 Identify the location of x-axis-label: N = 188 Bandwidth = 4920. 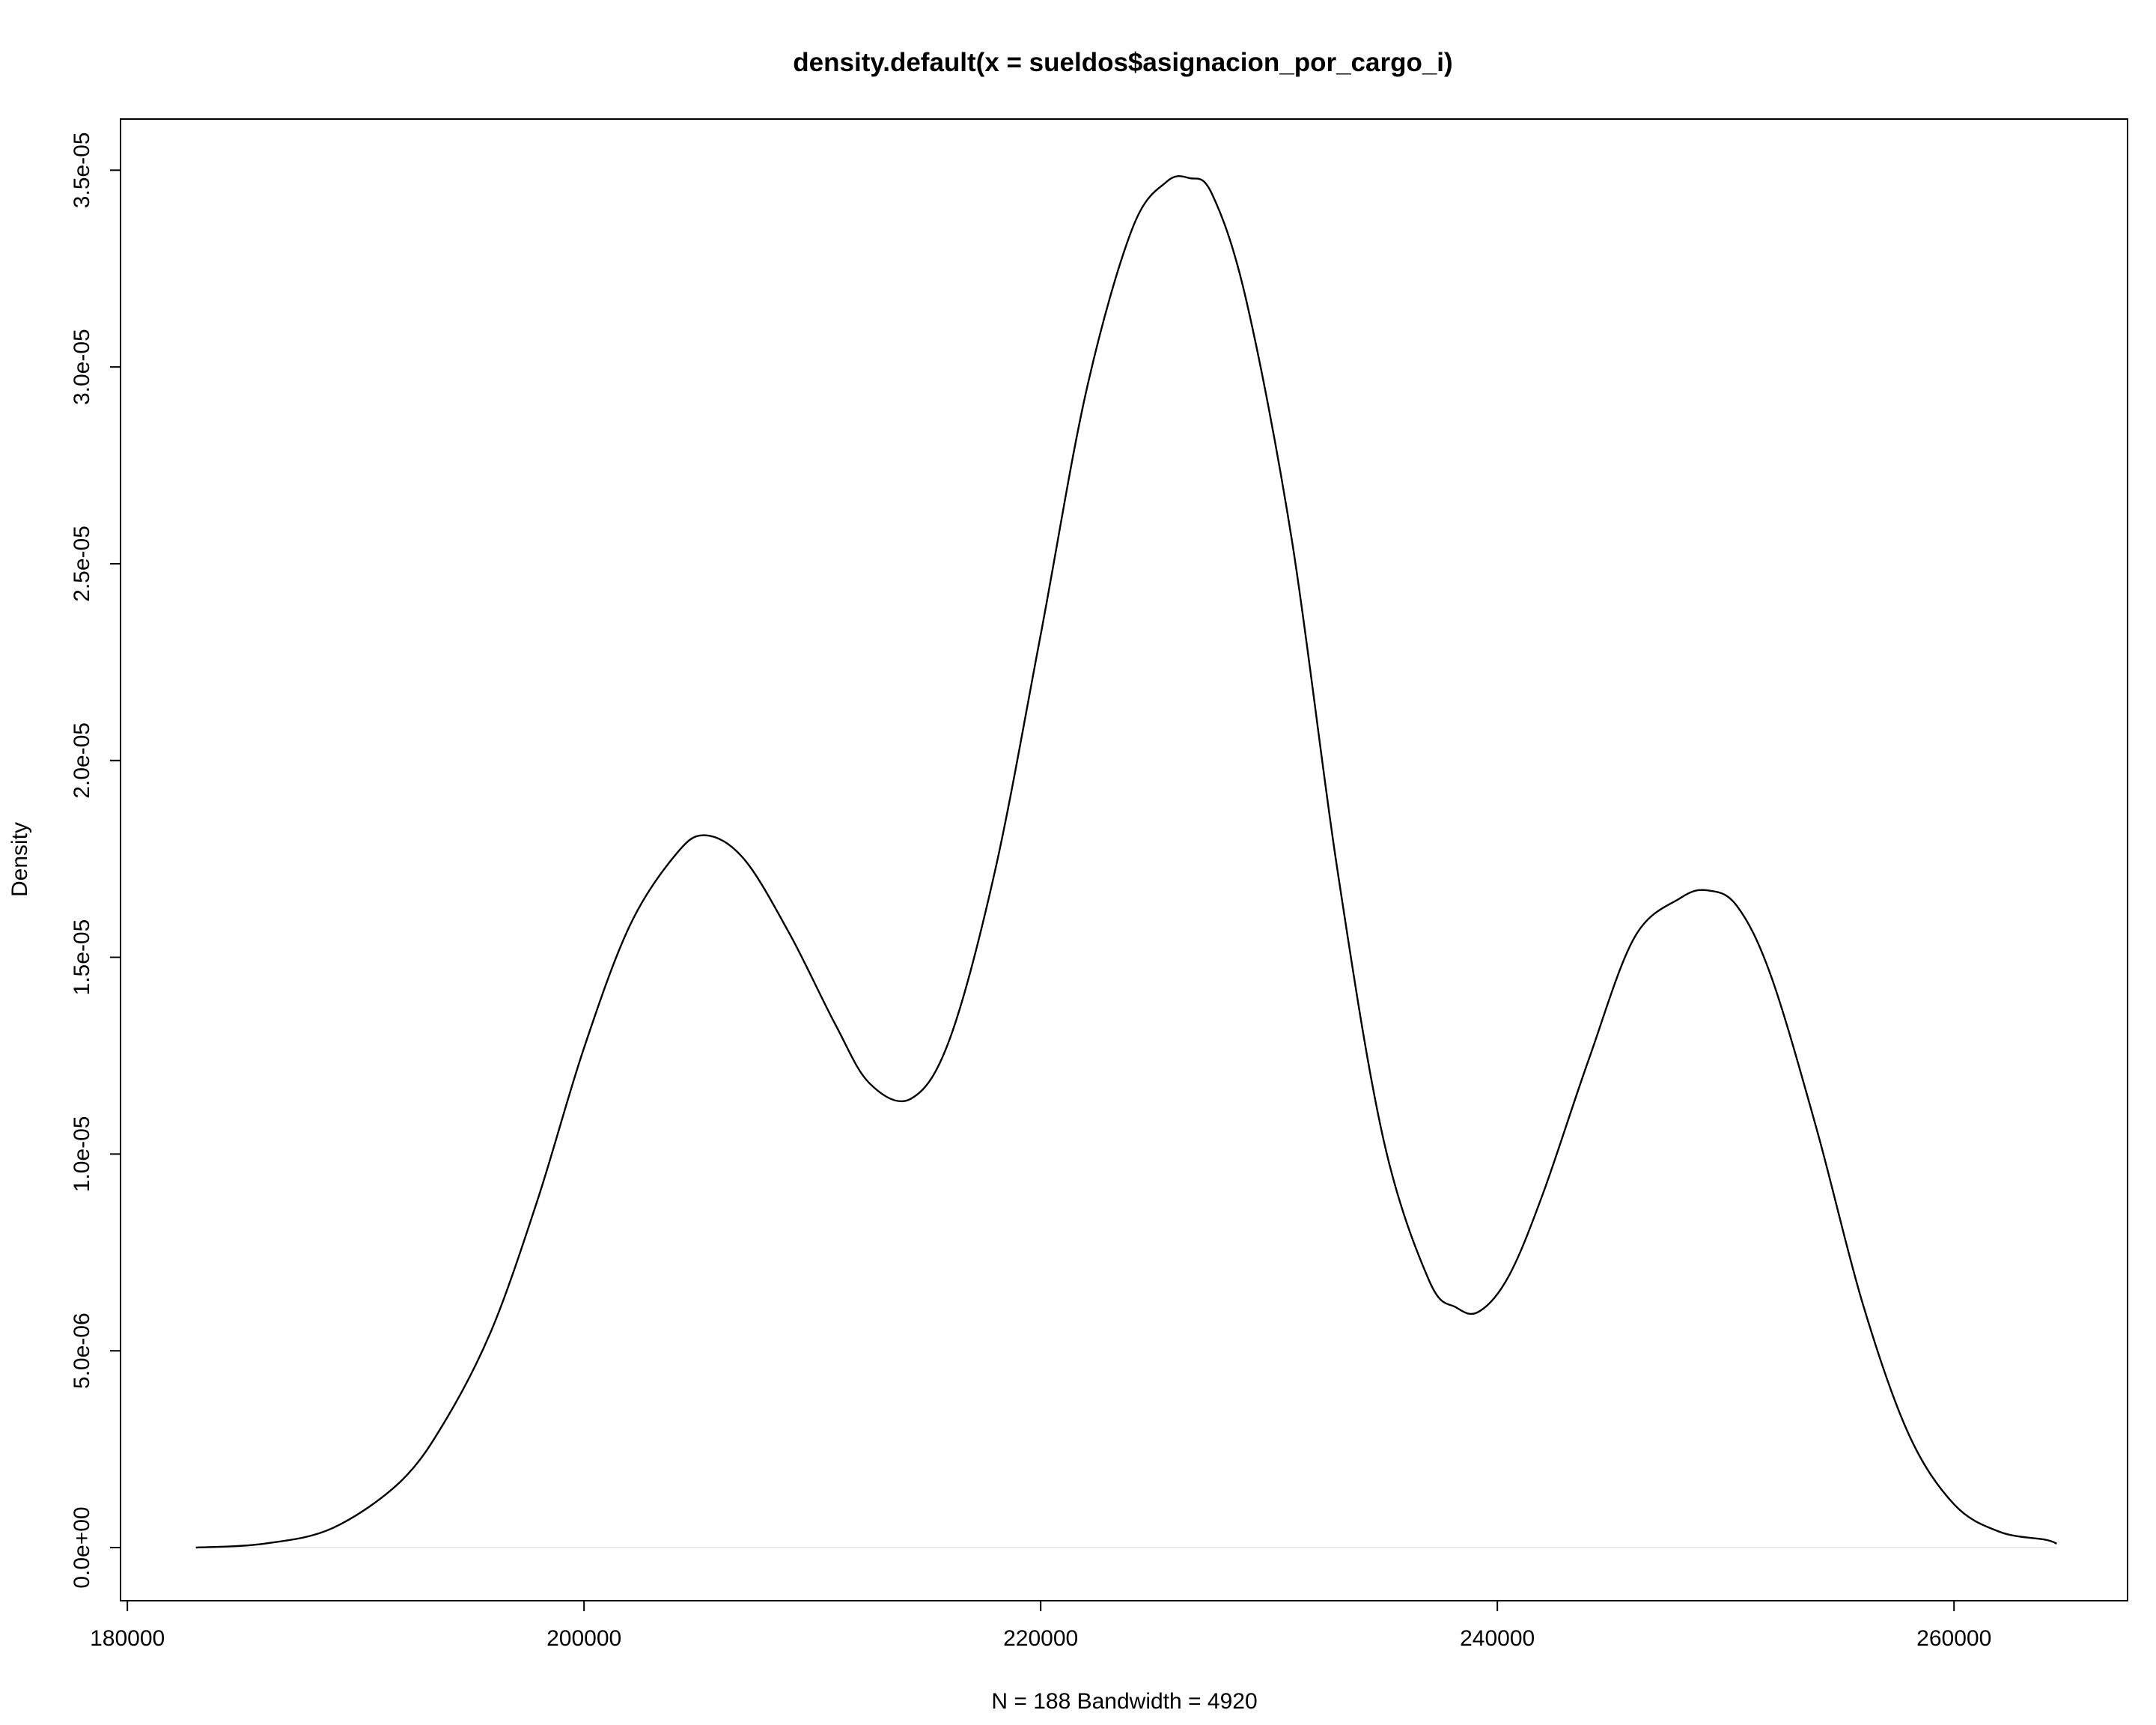
(1124, 1701).